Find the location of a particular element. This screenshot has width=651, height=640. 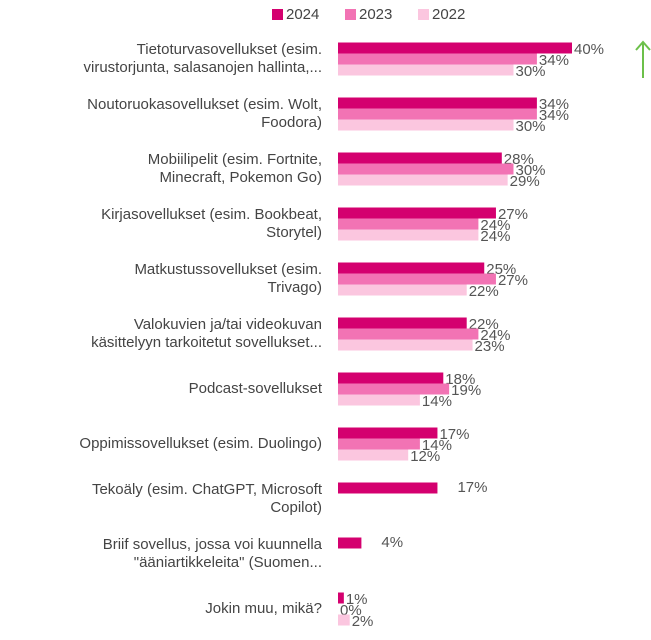

category-label: Matkustussovellukset (esim. Trivago) is located at coordinates (228, 278).